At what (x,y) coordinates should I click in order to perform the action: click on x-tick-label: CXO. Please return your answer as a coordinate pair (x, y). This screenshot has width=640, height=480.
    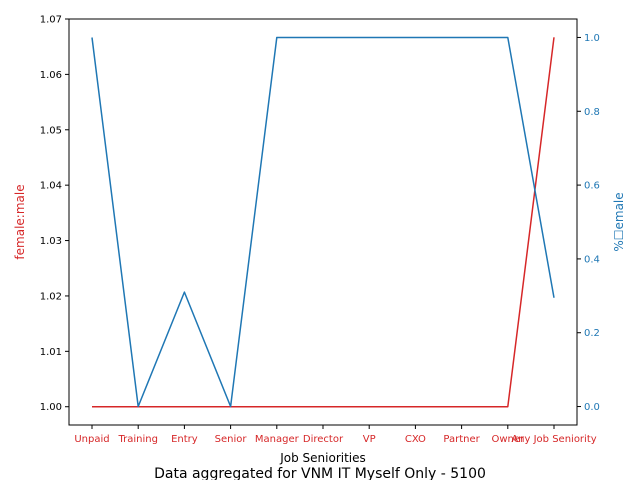
    Looking at the image, I should click on (415, 439).